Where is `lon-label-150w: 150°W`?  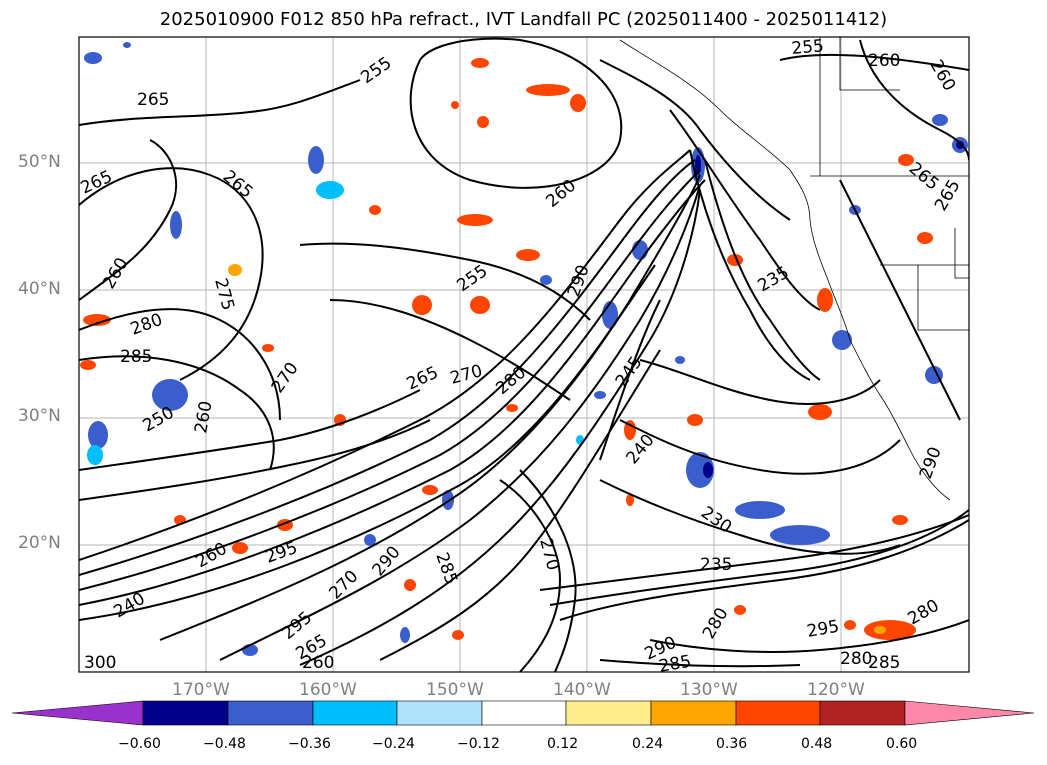
lon-label-150w: 150°W is located at coordinates (455, 690).